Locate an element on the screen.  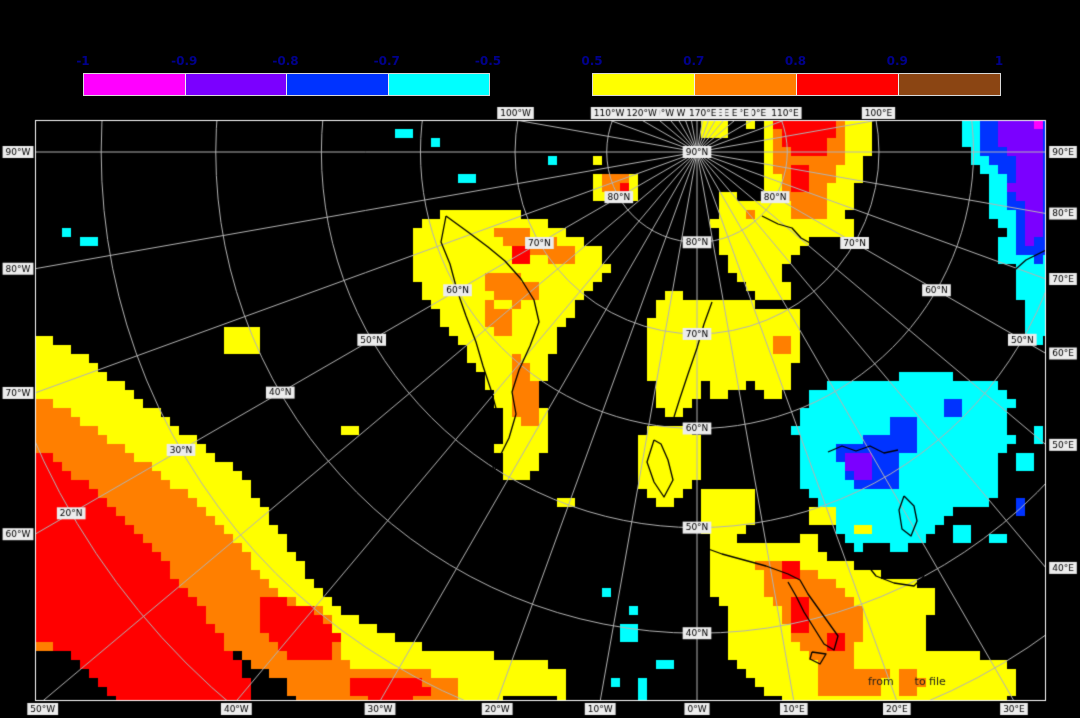
negative-colorbar-tick: -0.8 is located at coordinates (285, 61).